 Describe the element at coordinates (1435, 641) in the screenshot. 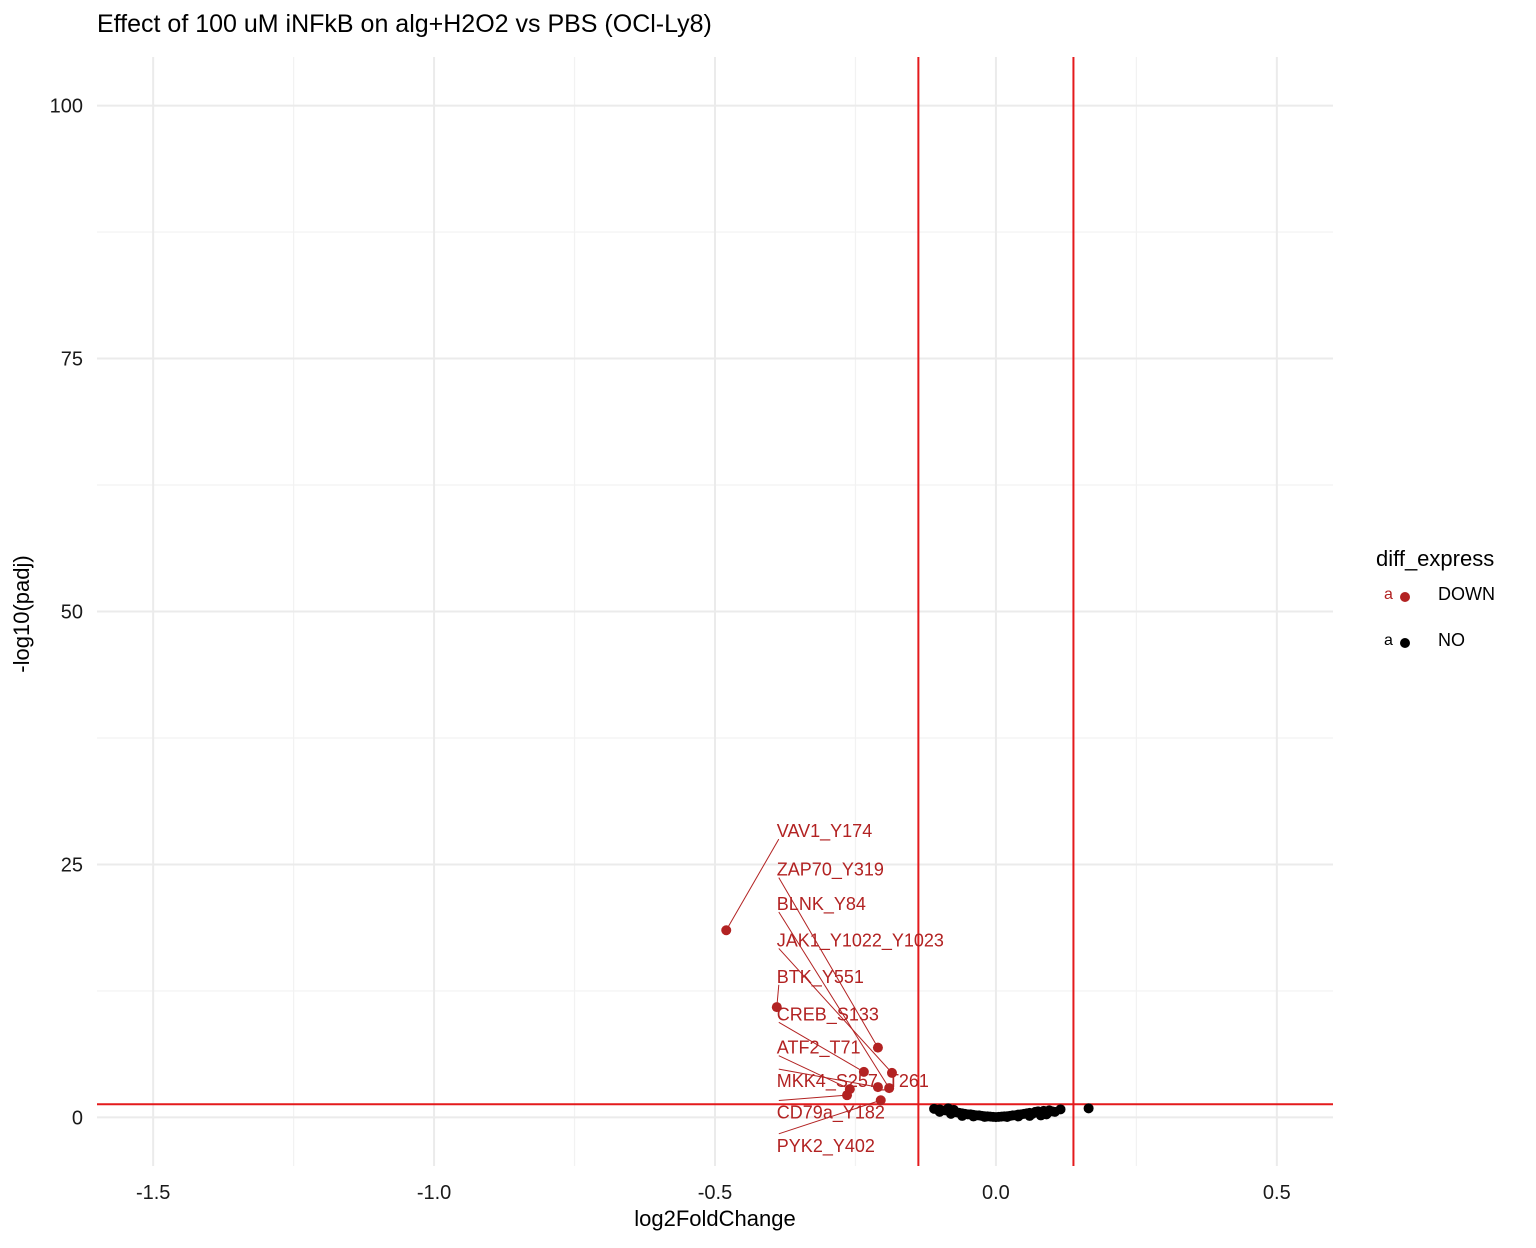

I see `legend-entry: a NO` at that location.